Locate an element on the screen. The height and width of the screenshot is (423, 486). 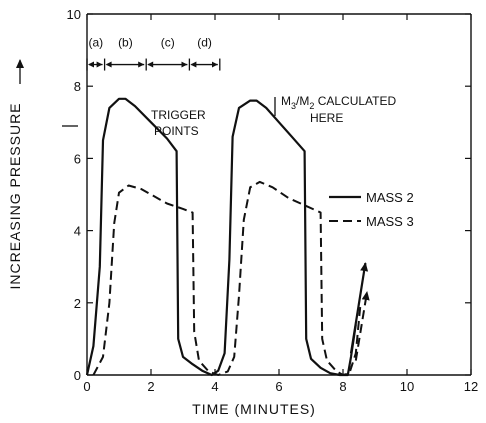
ratio-label-line1: M3/M2 CALCULATED is located at coordinates (339, 102).